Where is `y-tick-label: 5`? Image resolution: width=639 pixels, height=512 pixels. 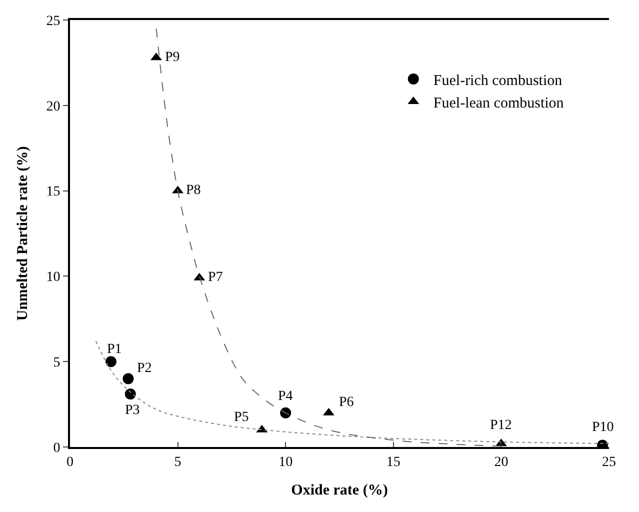
y-tick-label: 5 is located at coordinates (56, 363).